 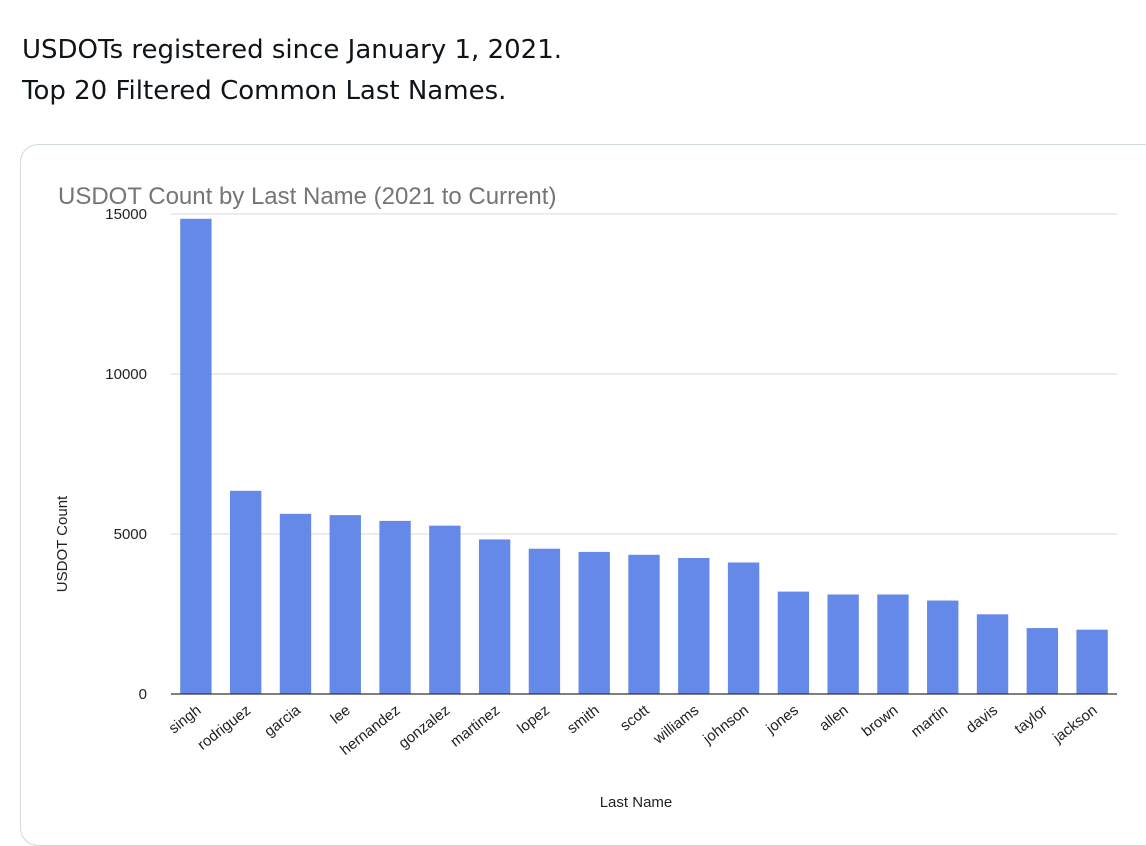 I want to click on bar-martin, so click(x=943, y=647).